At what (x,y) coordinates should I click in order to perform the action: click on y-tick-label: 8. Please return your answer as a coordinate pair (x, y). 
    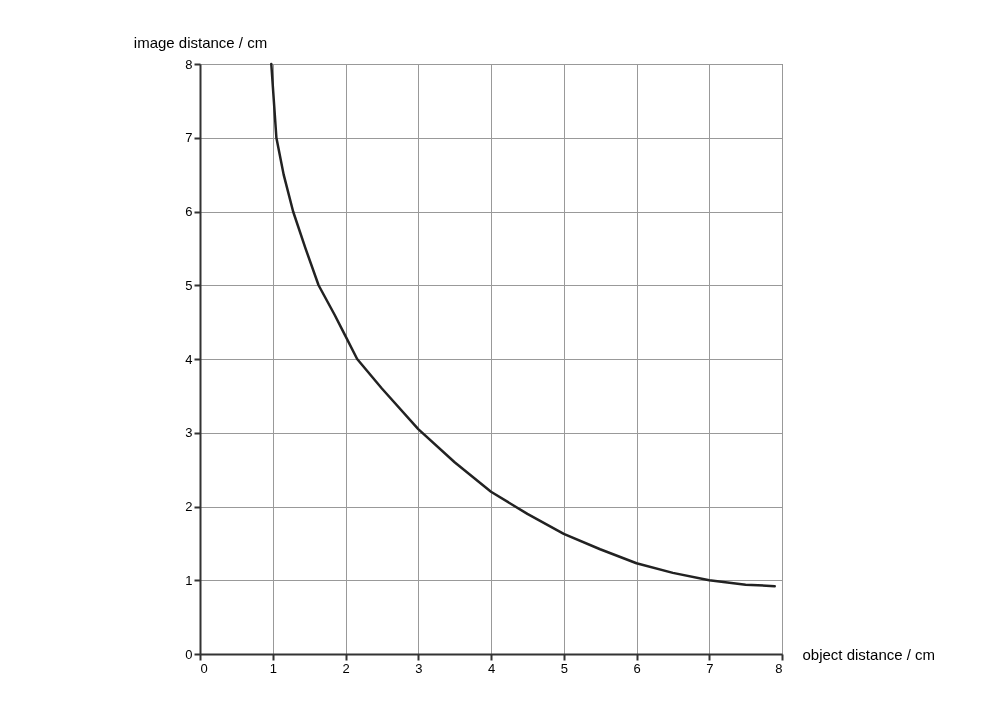
    Looking at the image, I should click on (189, 64).